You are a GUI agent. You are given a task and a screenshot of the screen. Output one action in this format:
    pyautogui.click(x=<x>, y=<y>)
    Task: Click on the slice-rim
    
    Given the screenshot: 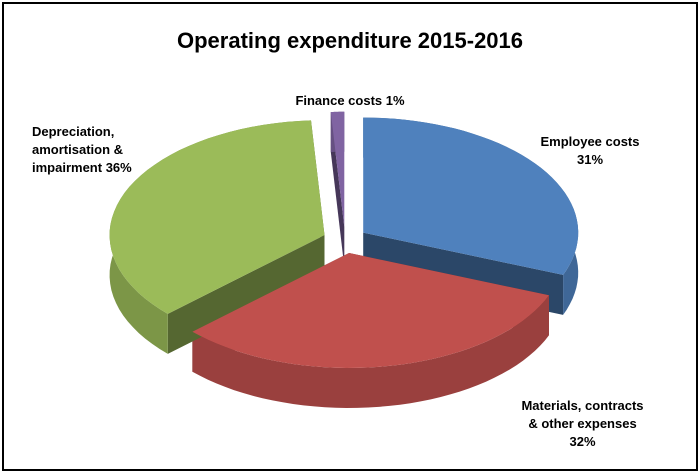 What is the action you would take?
    pyautogui.click(x=370, y=351)
    